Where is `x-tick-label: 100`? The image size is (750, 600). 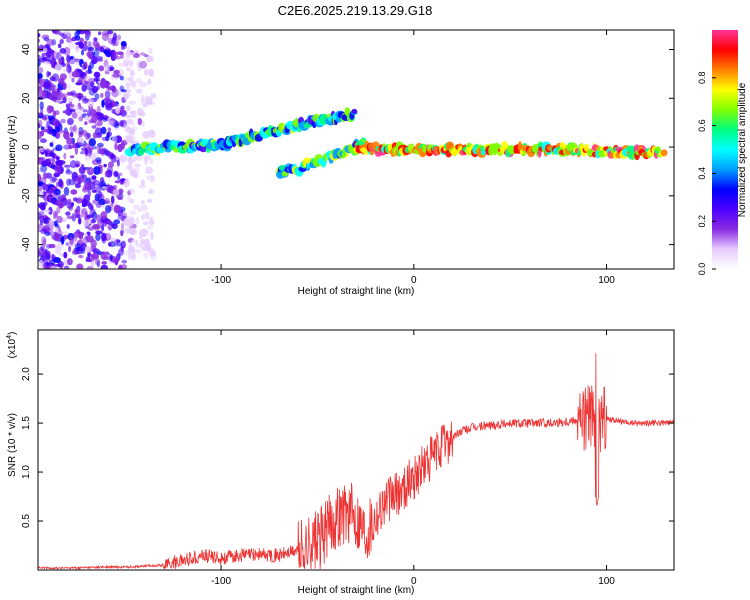
x-tick-label: 100 is located at coordinates (606, 581).